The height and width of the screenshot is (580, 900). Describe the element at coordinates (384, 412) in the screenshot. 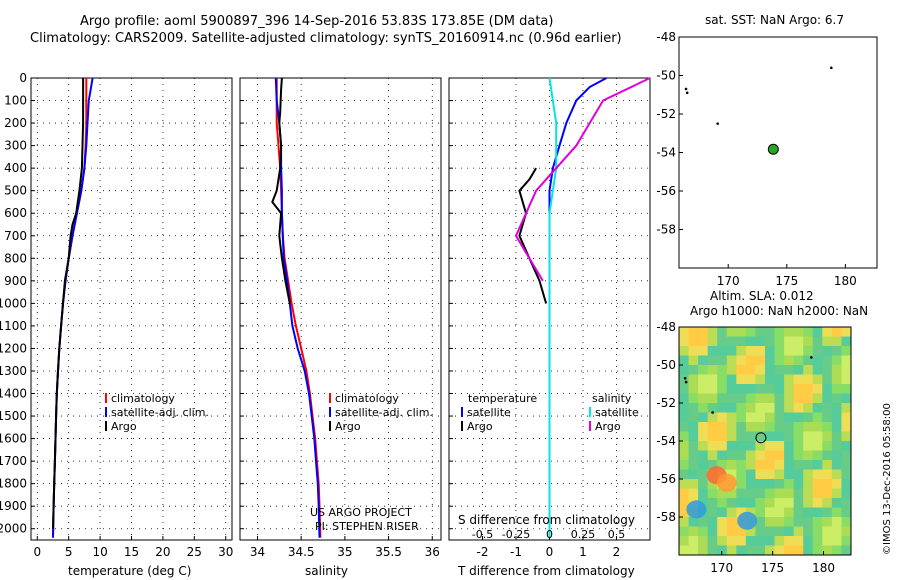

I see `legend-label: satellite-adj. clim.` at that location.